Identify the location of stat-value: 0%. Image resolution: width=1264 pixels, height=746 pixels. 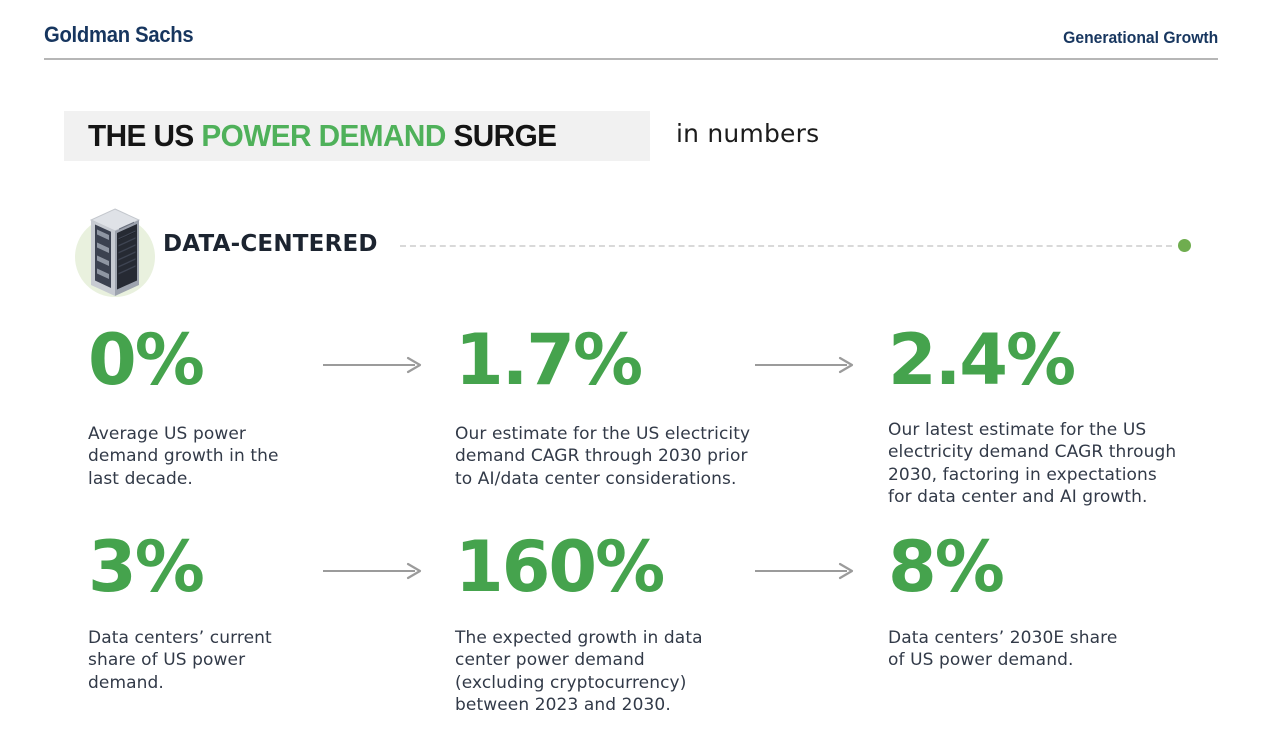
(146, 360).